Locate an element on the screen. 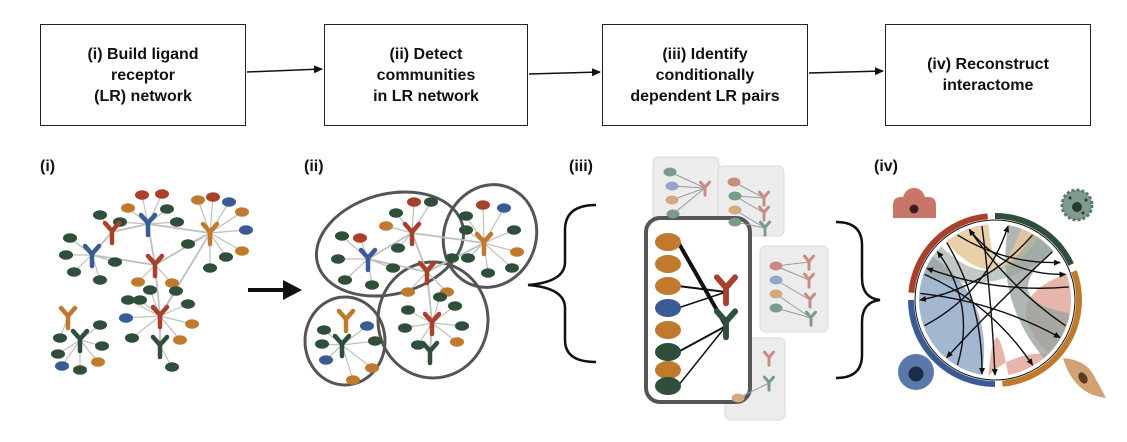 Image resolution: width=1127 pixels, height=442 pixels. ring-segment-green is located at coordinates (1034, 239).